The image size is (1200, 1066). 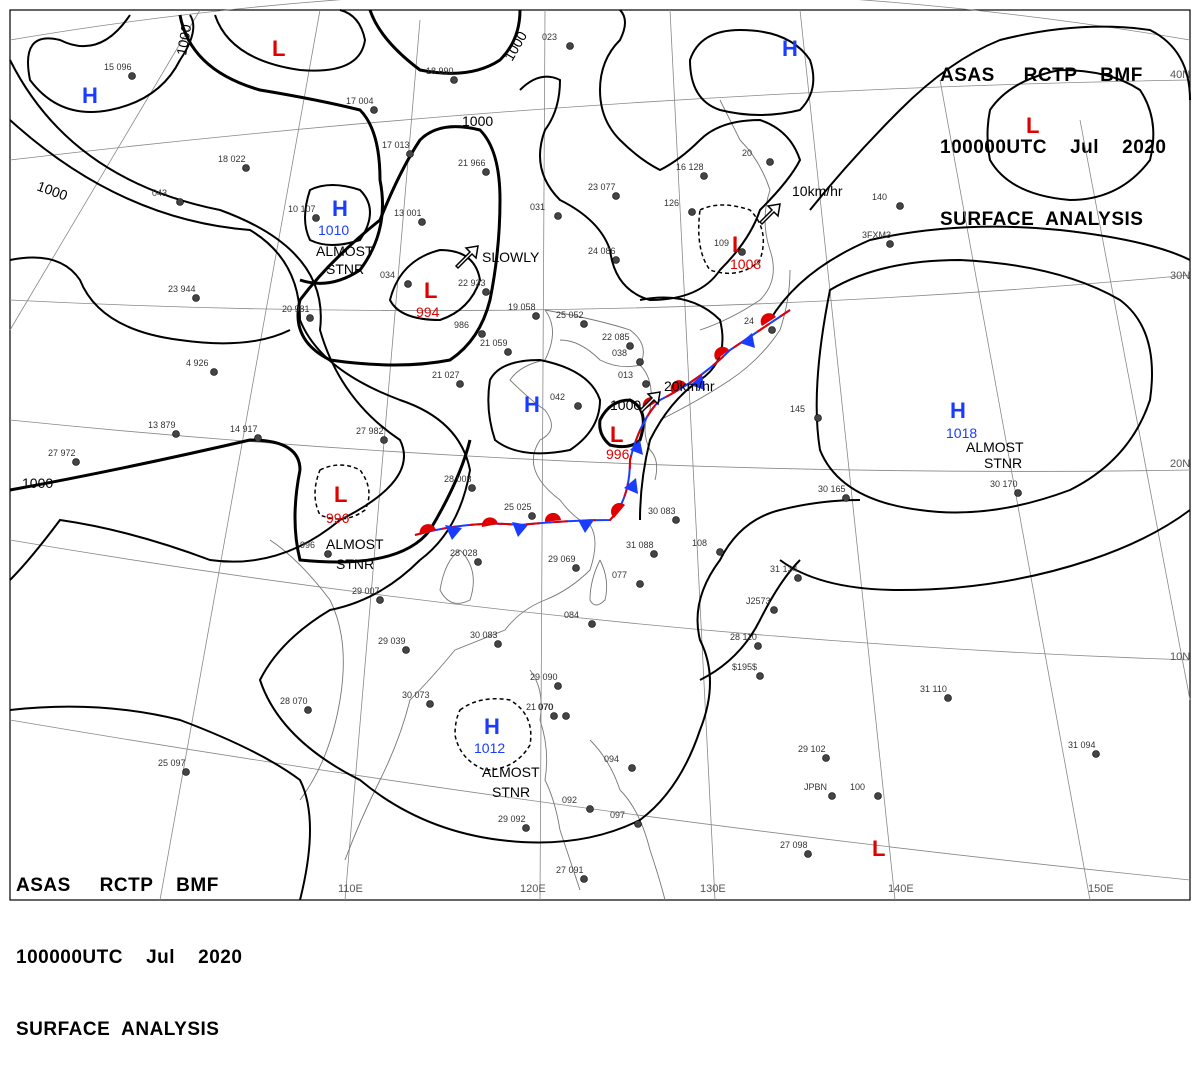 I want to click on coast-japan, so click(x=725, y=345).